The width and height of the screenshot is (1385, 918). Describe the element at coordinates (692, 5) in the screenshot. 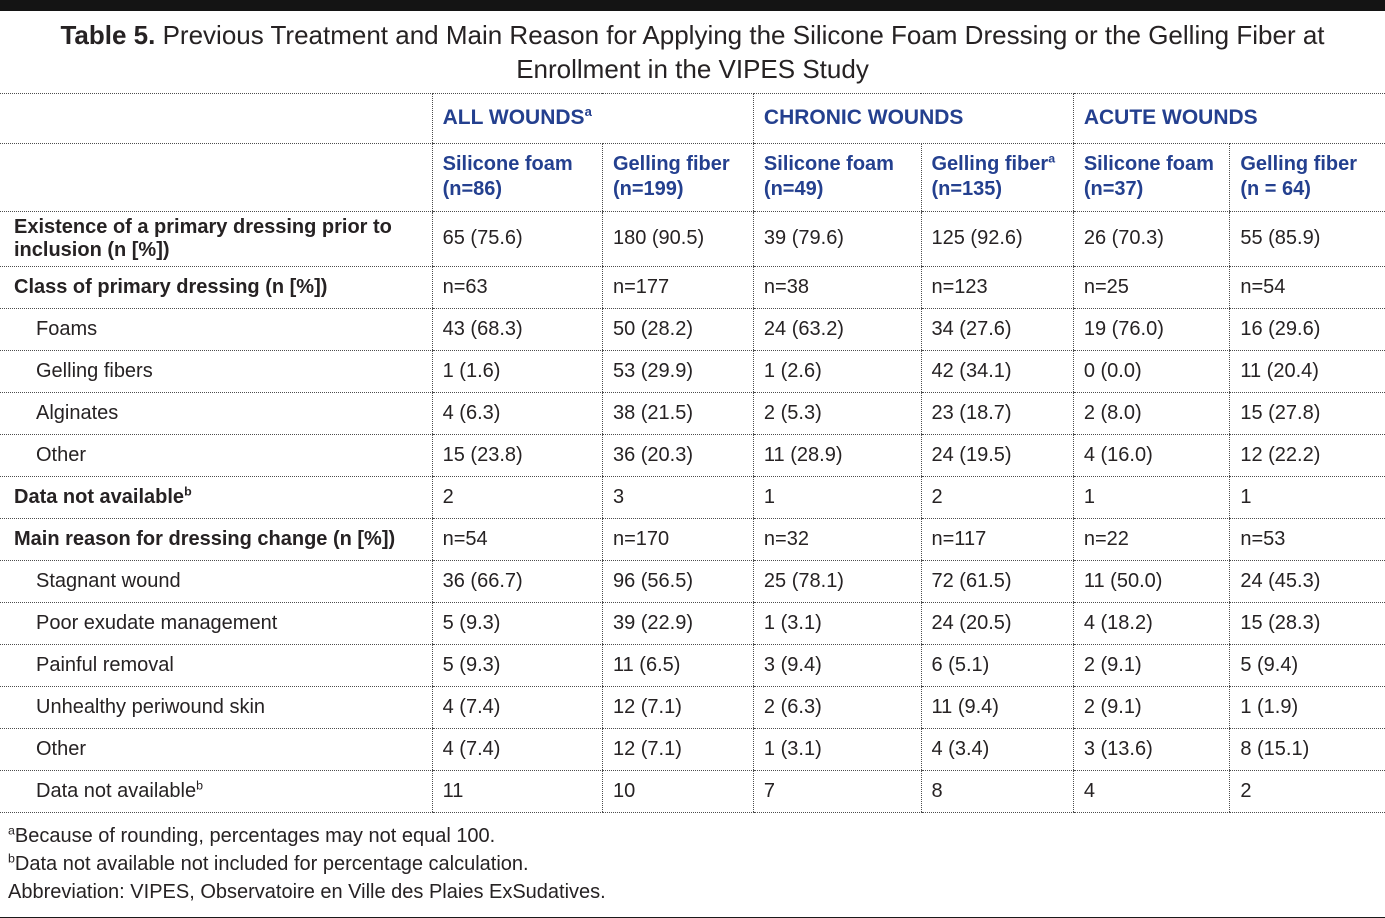

I see `top-rule` at that location.